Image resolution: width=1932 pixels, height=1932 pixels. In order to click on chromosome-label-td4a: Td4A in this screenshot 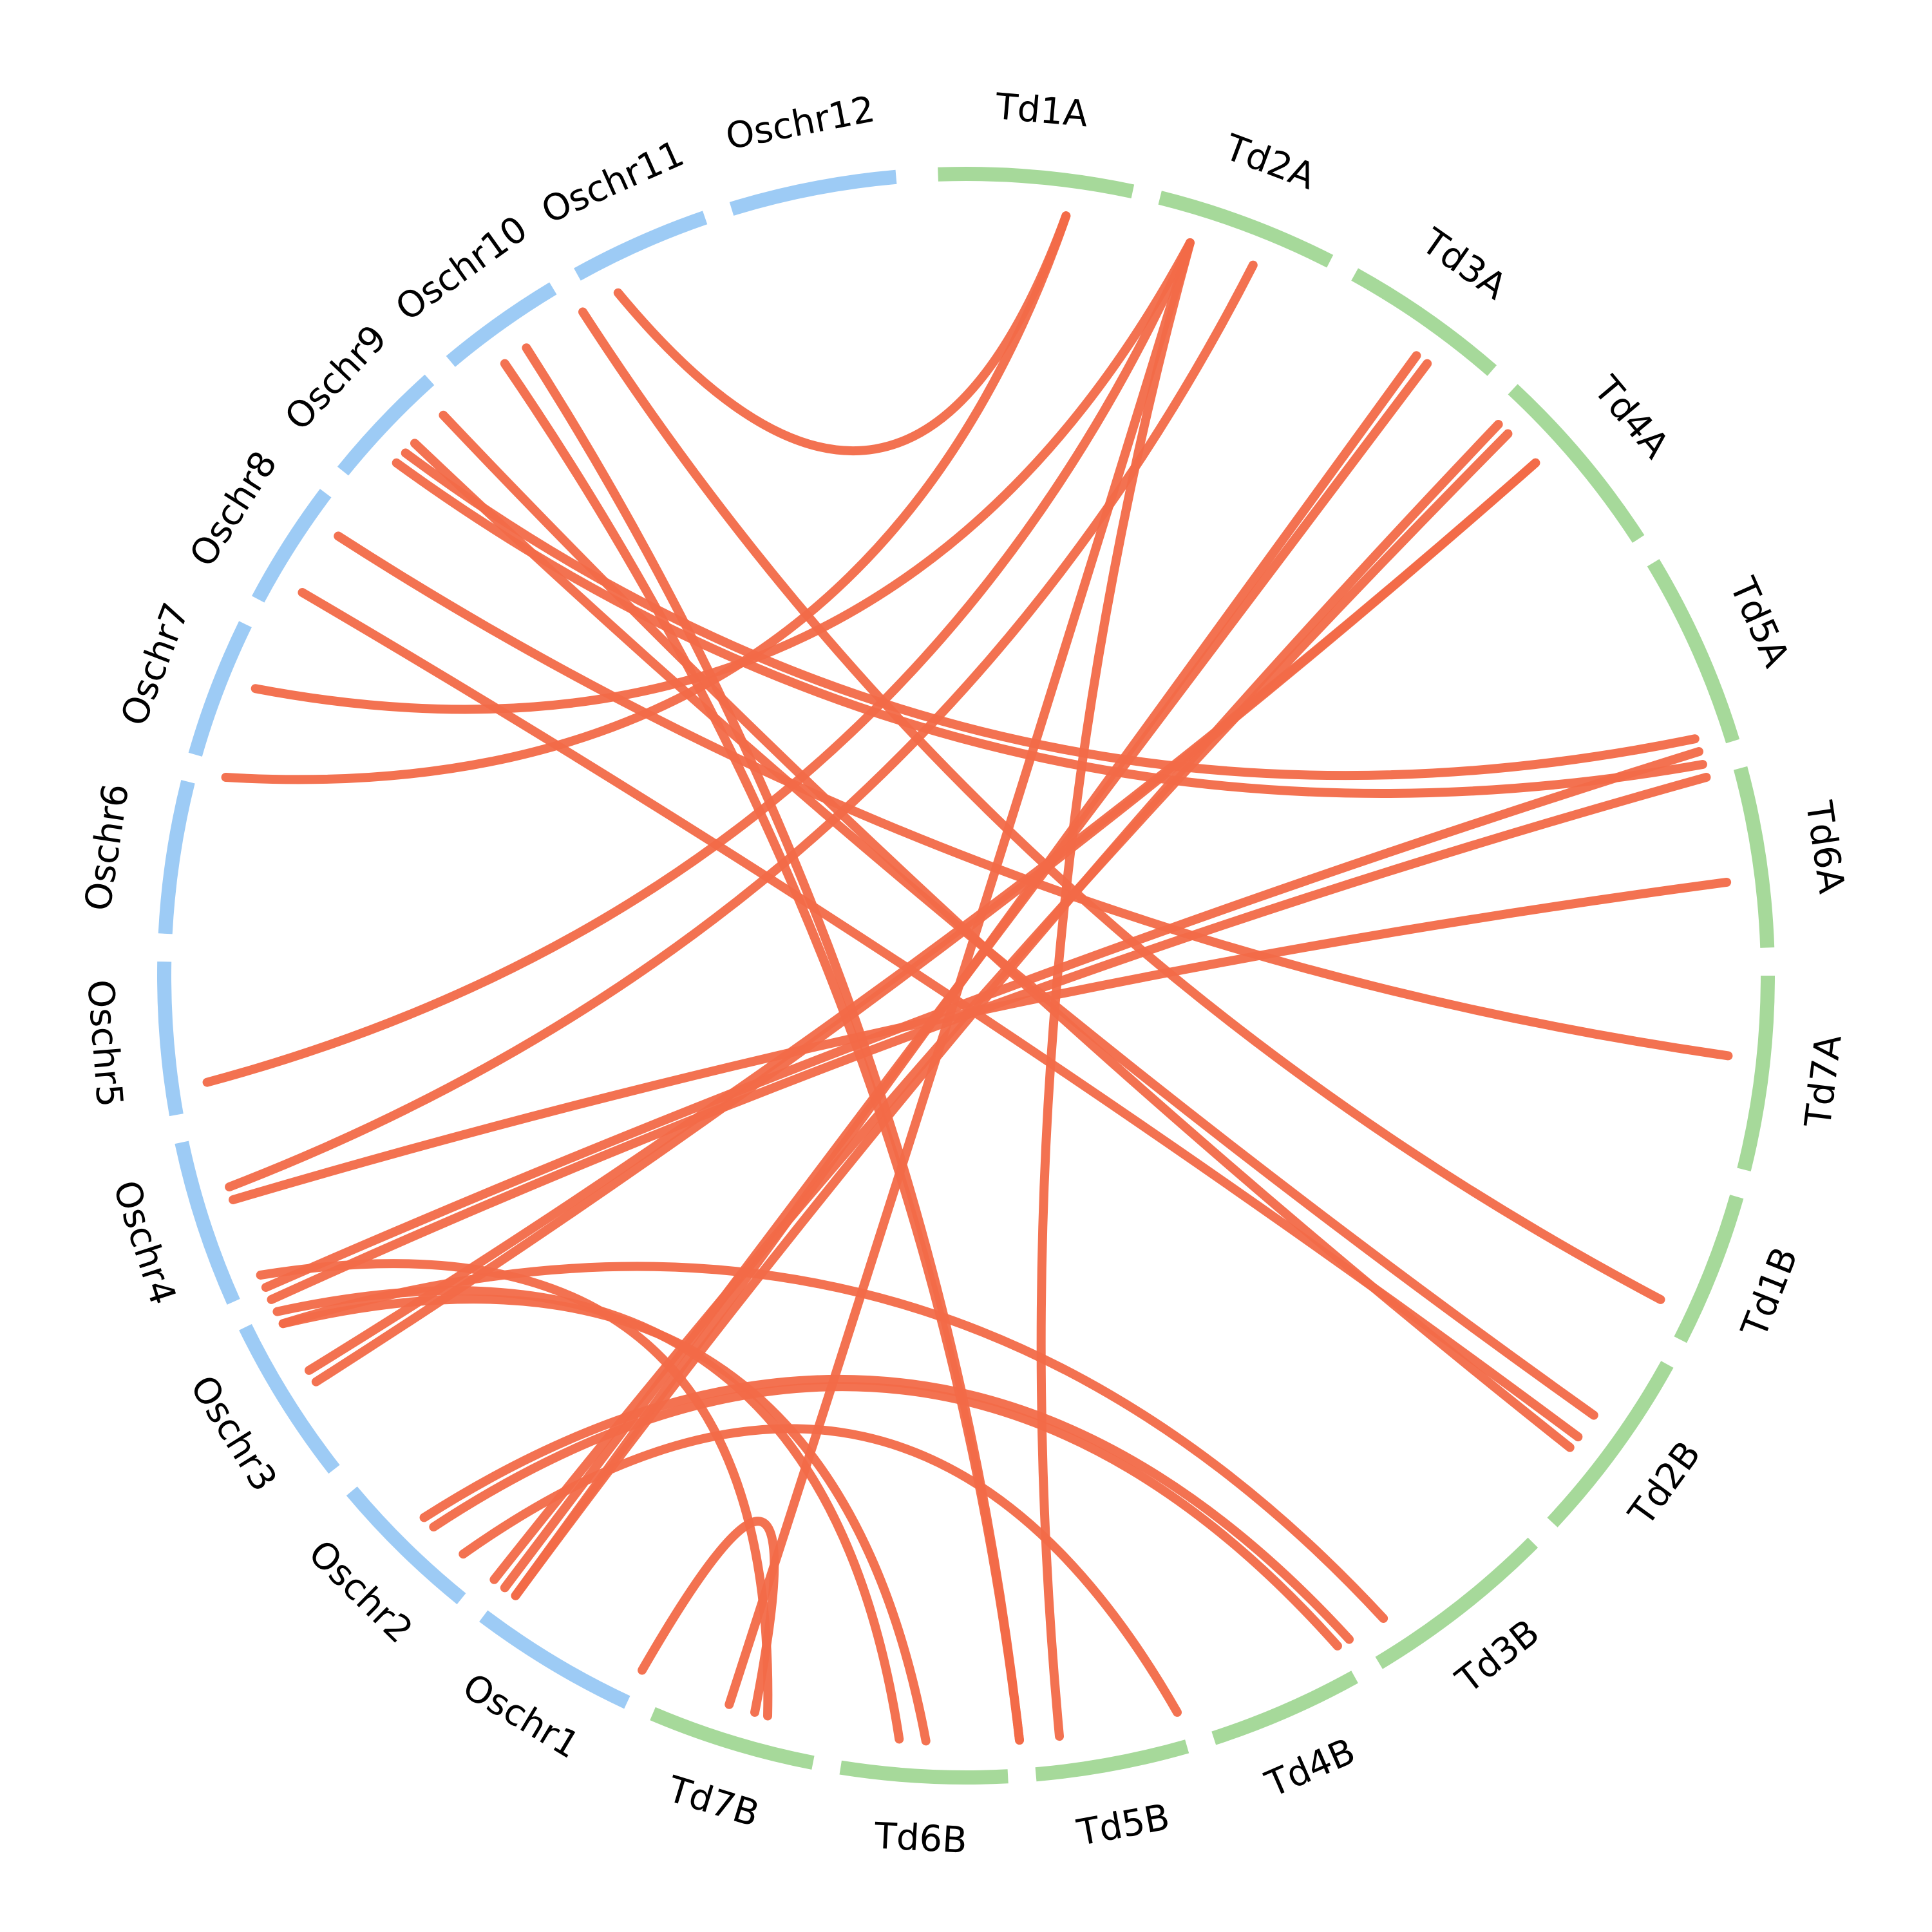, I will do `click(1631, 417)`.